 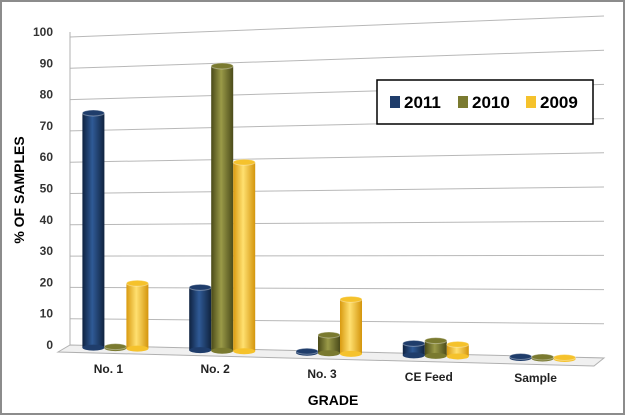 I want to click on y-tick-label: 60, so click(x=47, y=157).